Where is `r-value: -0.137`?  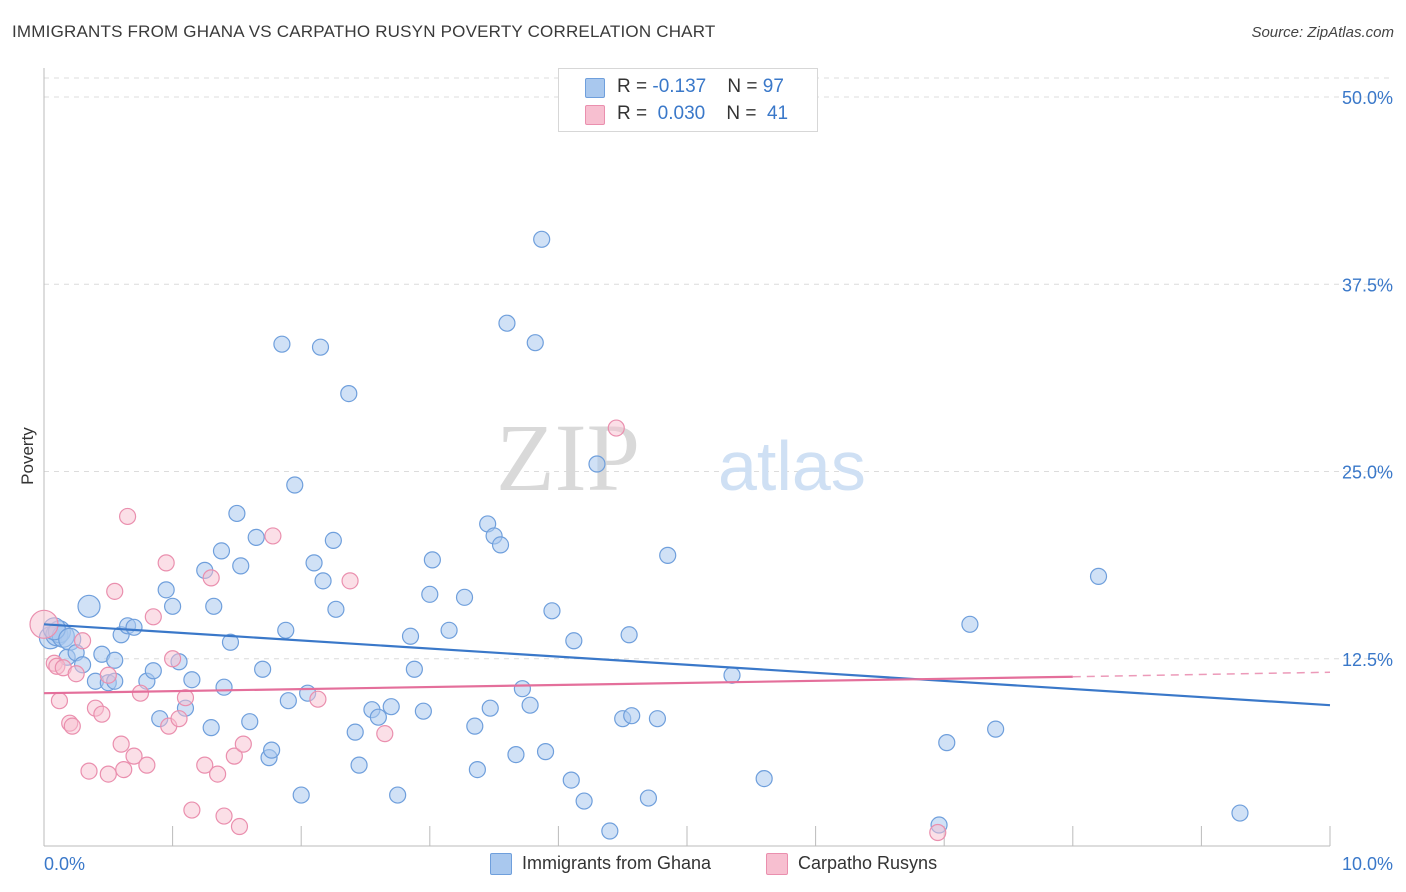
r-value: -0.137 is located at coordinates (679, 86).